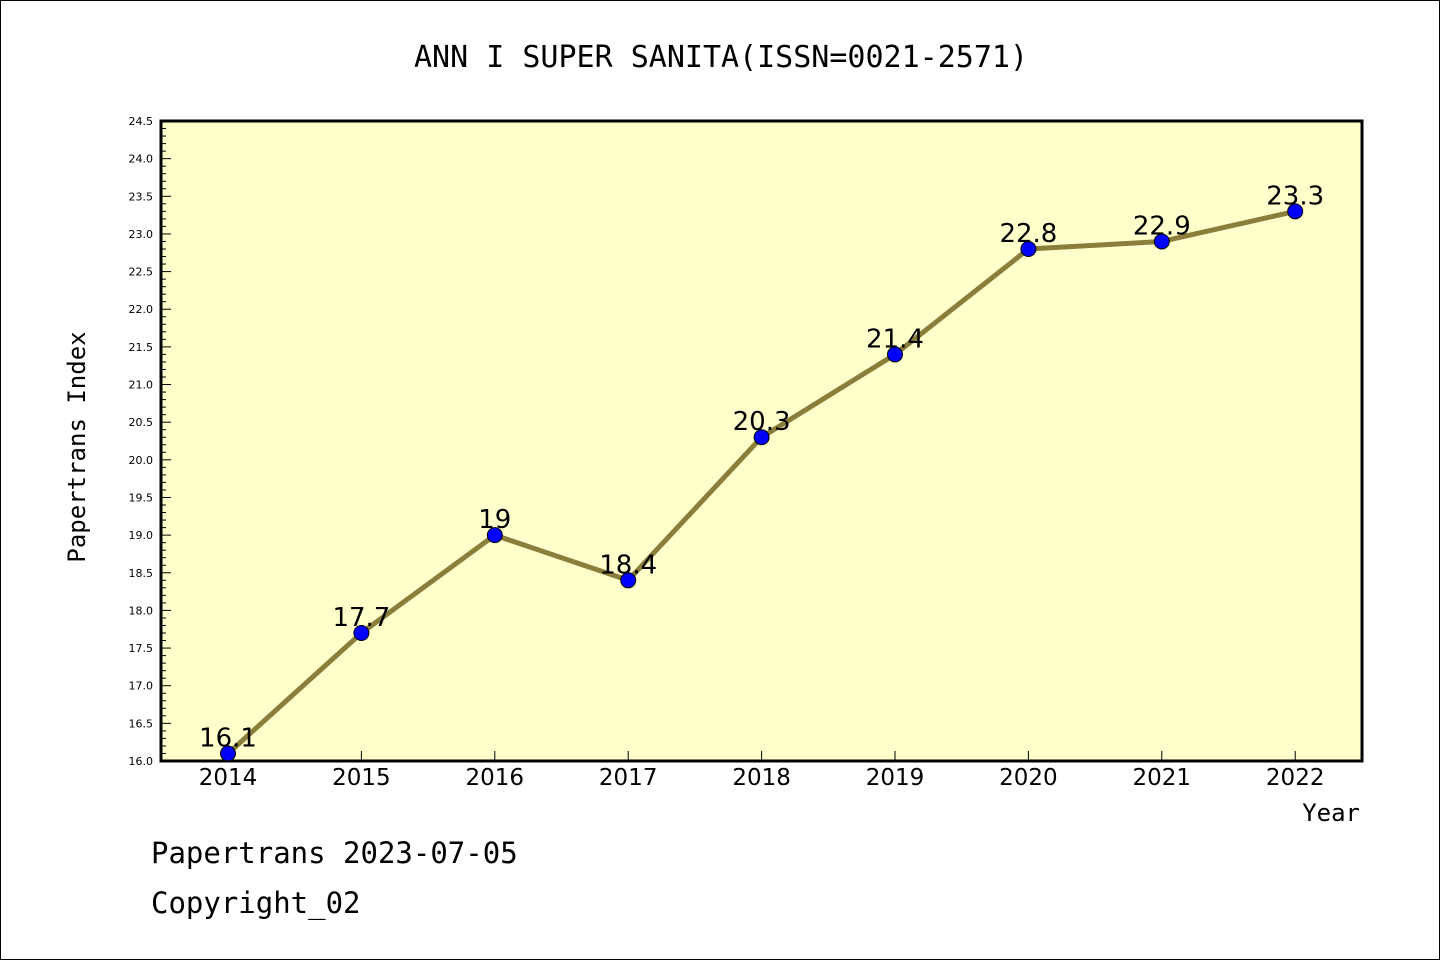 The image size is (1440, 961). I want to click on x-axis-label: Year, so click(1331, 813).